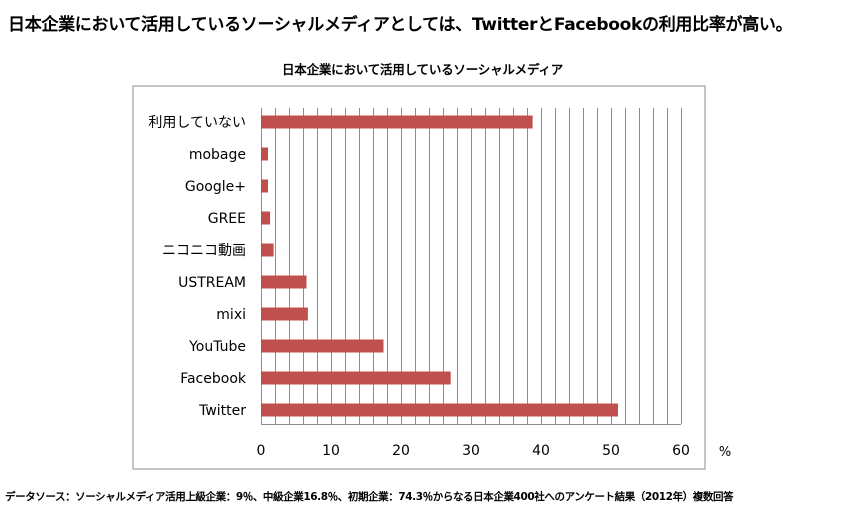 The height and width of the screenshot is (530, 845). I want to click on x-tick-label: 0, so click(261, 451).